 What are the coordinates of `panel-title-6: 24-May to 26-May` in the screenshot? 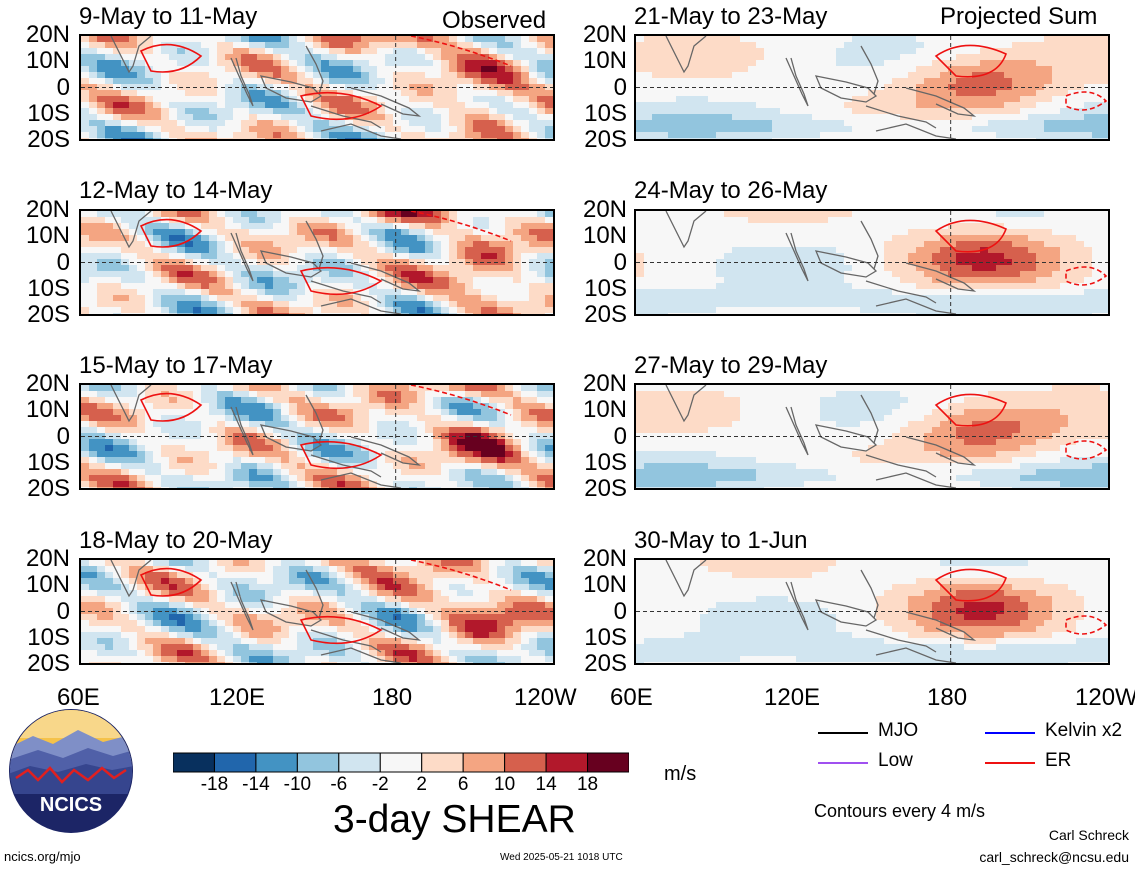 It's located at (731, 190).